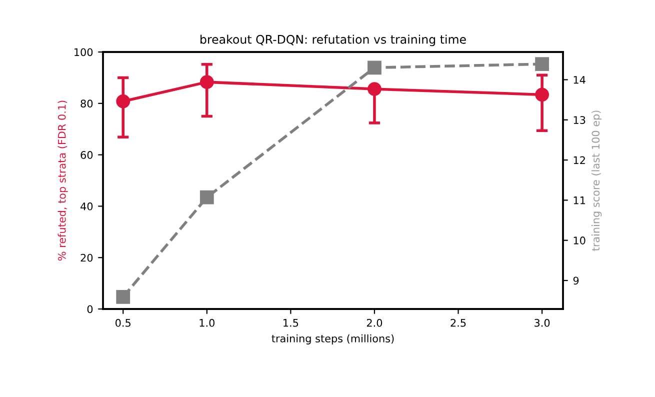 This screenshot has width=655, height=397. What do you see at coordinates (576, 280) in the screenshot?
I see `y2-tick-label: 9` at bounding box center [576, 280].